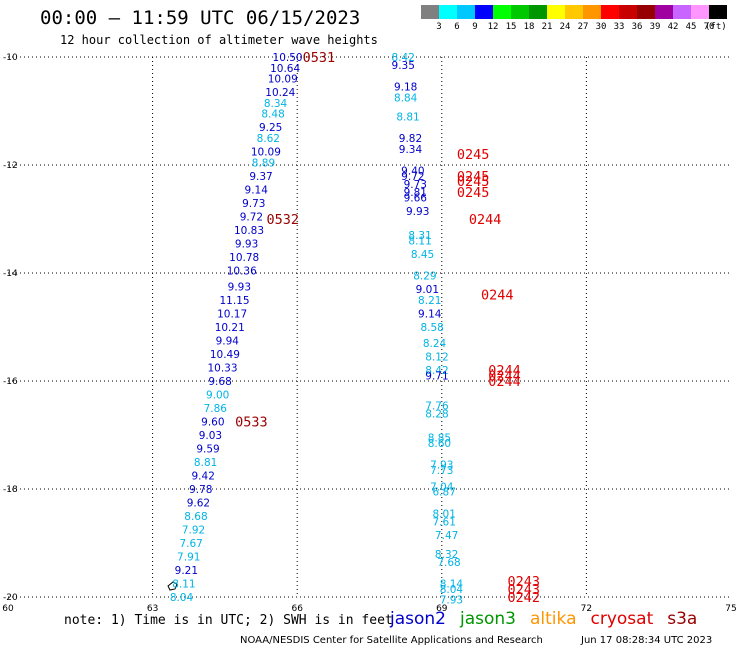 Image resolution: width=740 pixels, height=650 pixels. Describe the element at coordinates (217, 396) in the screenshot. I see `wave-height-label: 9.00` at that location.